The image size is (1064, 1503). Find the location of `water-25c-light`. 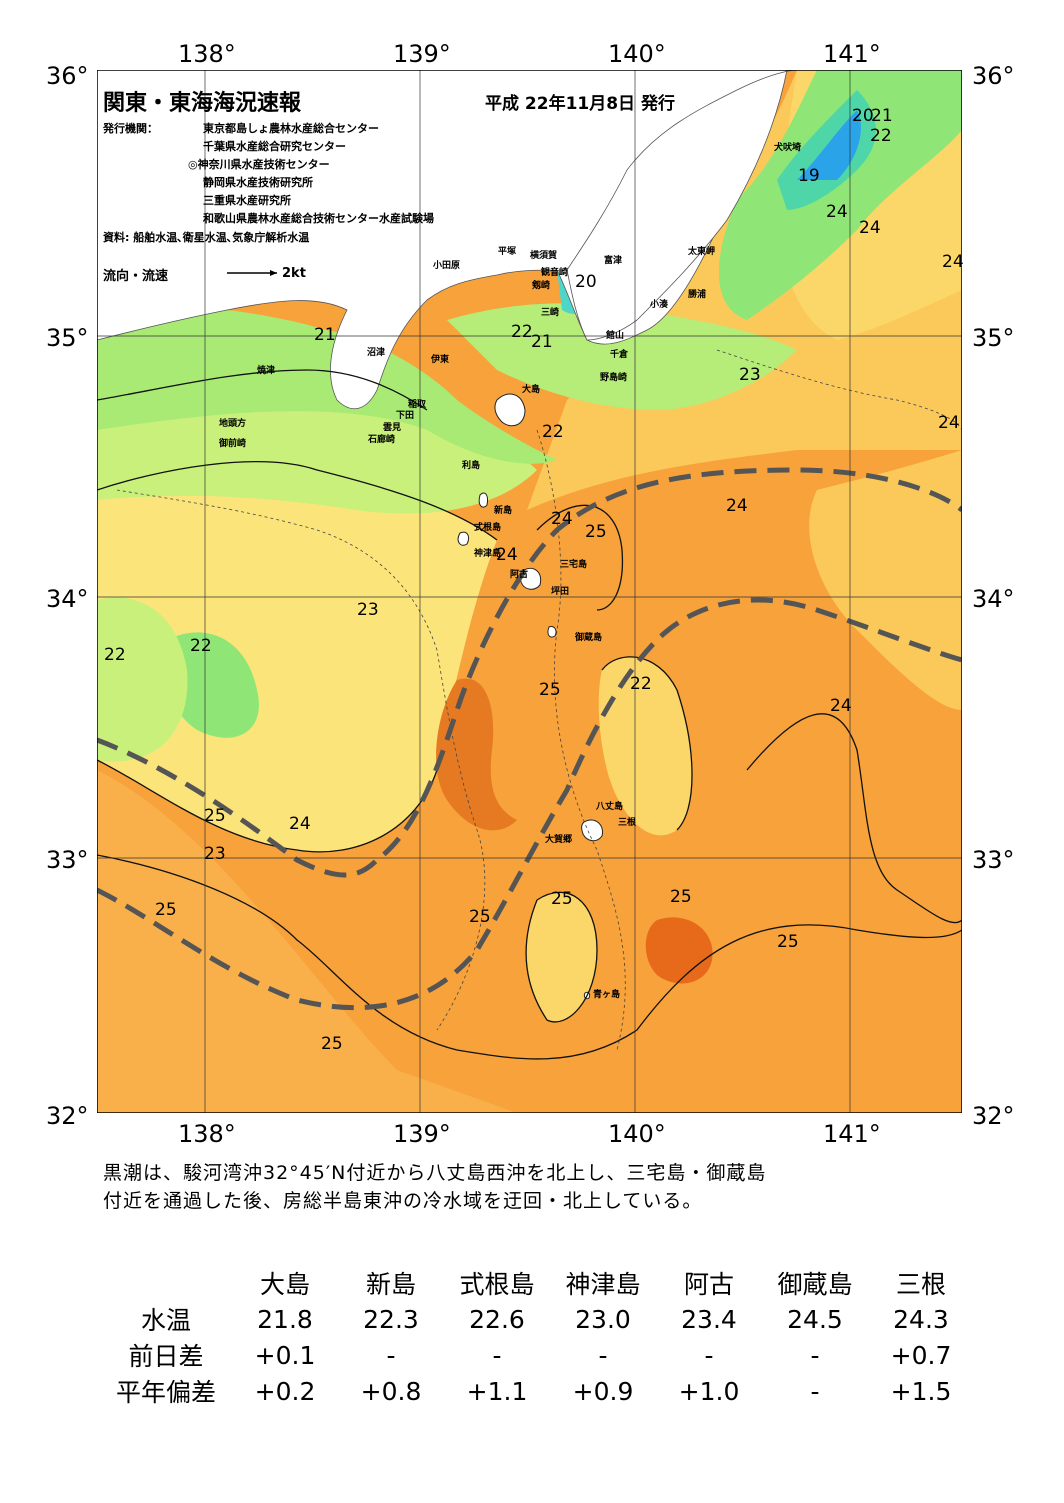

water-25c-light is located at coordinates (307, 941).